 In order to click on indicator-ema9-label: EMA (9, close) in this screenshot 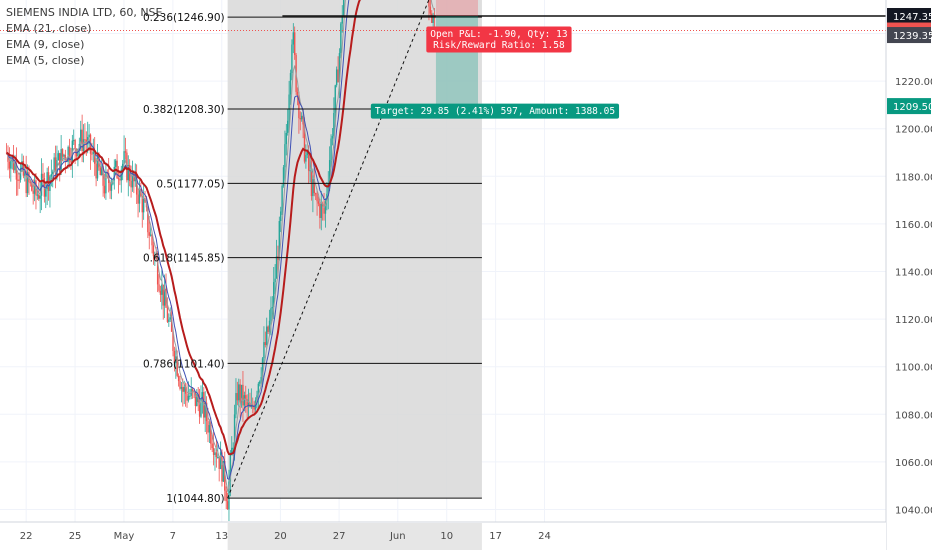, I will do `click(45, 44)`.